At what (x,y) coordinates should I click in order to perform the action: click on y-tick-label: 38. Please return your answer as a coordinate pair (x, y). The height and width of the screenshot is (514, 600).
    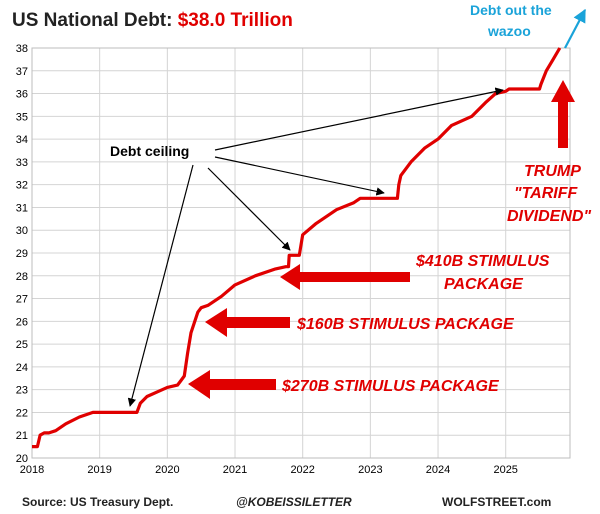
    Looking at the image, I should click on (22, 49).